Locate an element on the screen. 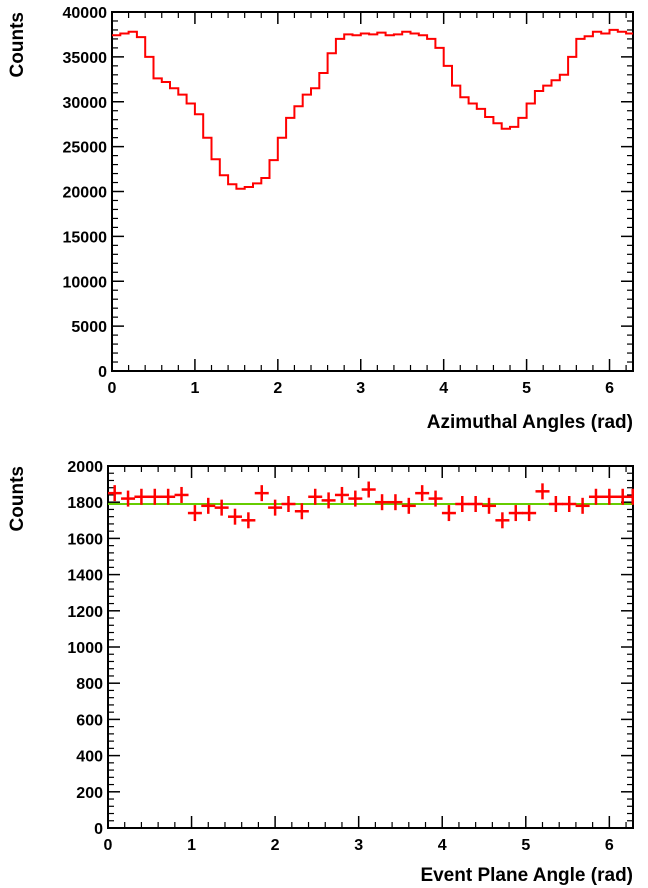 The width and height of the screenshot is (648, 888). y-tick-label: 1200 is located at coordinates (85, 612).